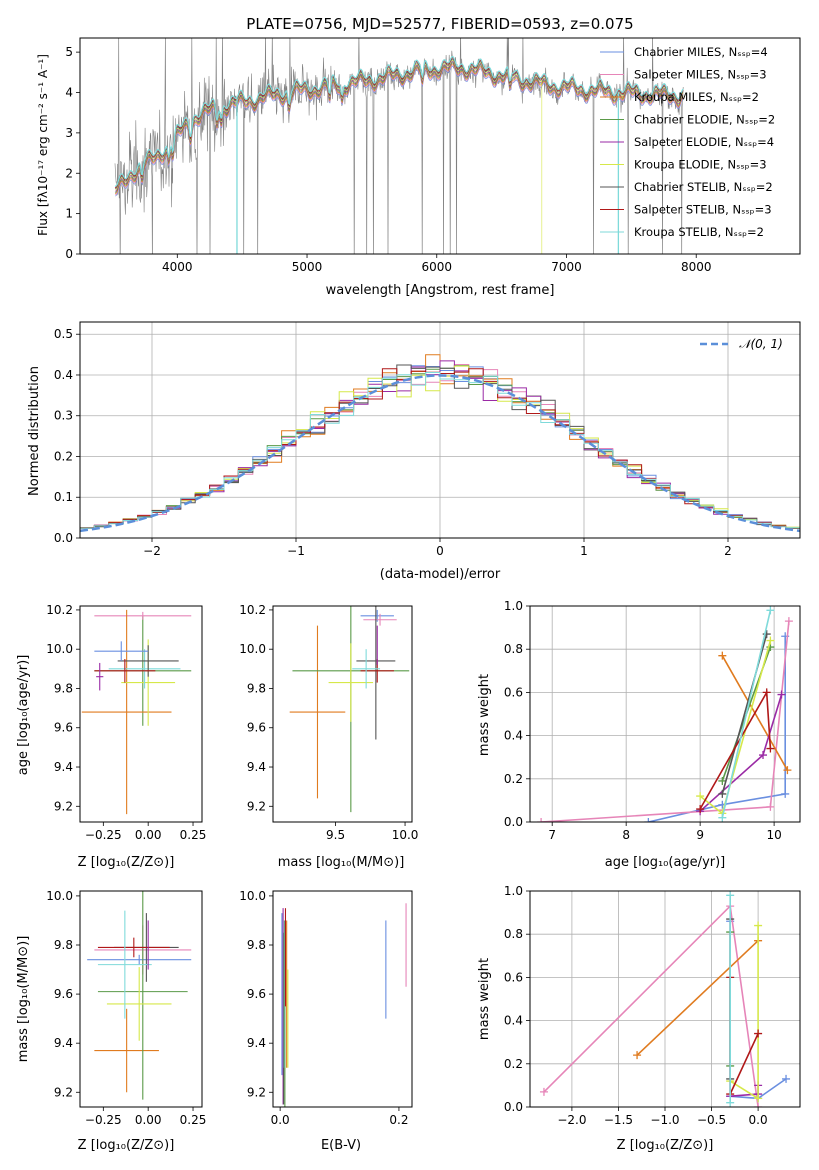  Describe the element at coordinates (63, 767) in the screenshot. I see `y-tick-label: 9.4` at that location.